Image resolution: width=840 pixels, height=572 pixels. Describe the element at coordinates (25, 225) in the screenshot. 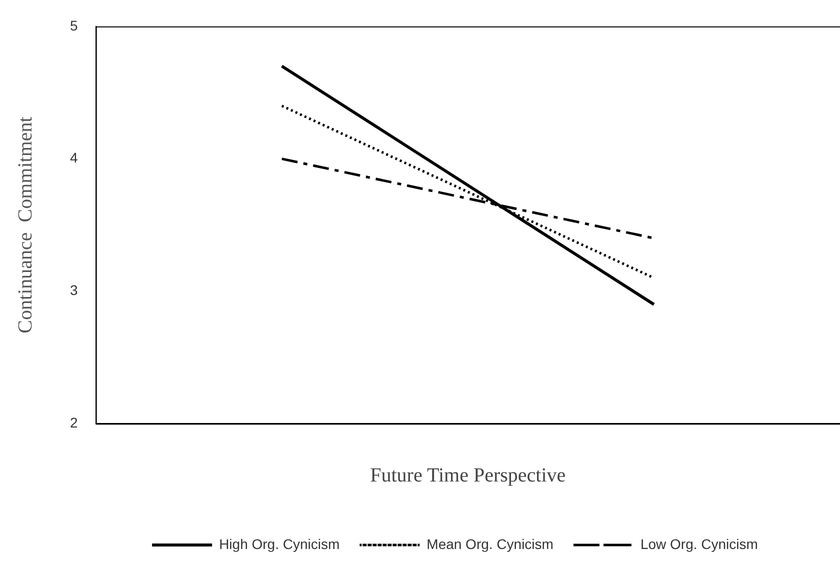

I see `y-axis-title: Continuance Commitment` at that location.